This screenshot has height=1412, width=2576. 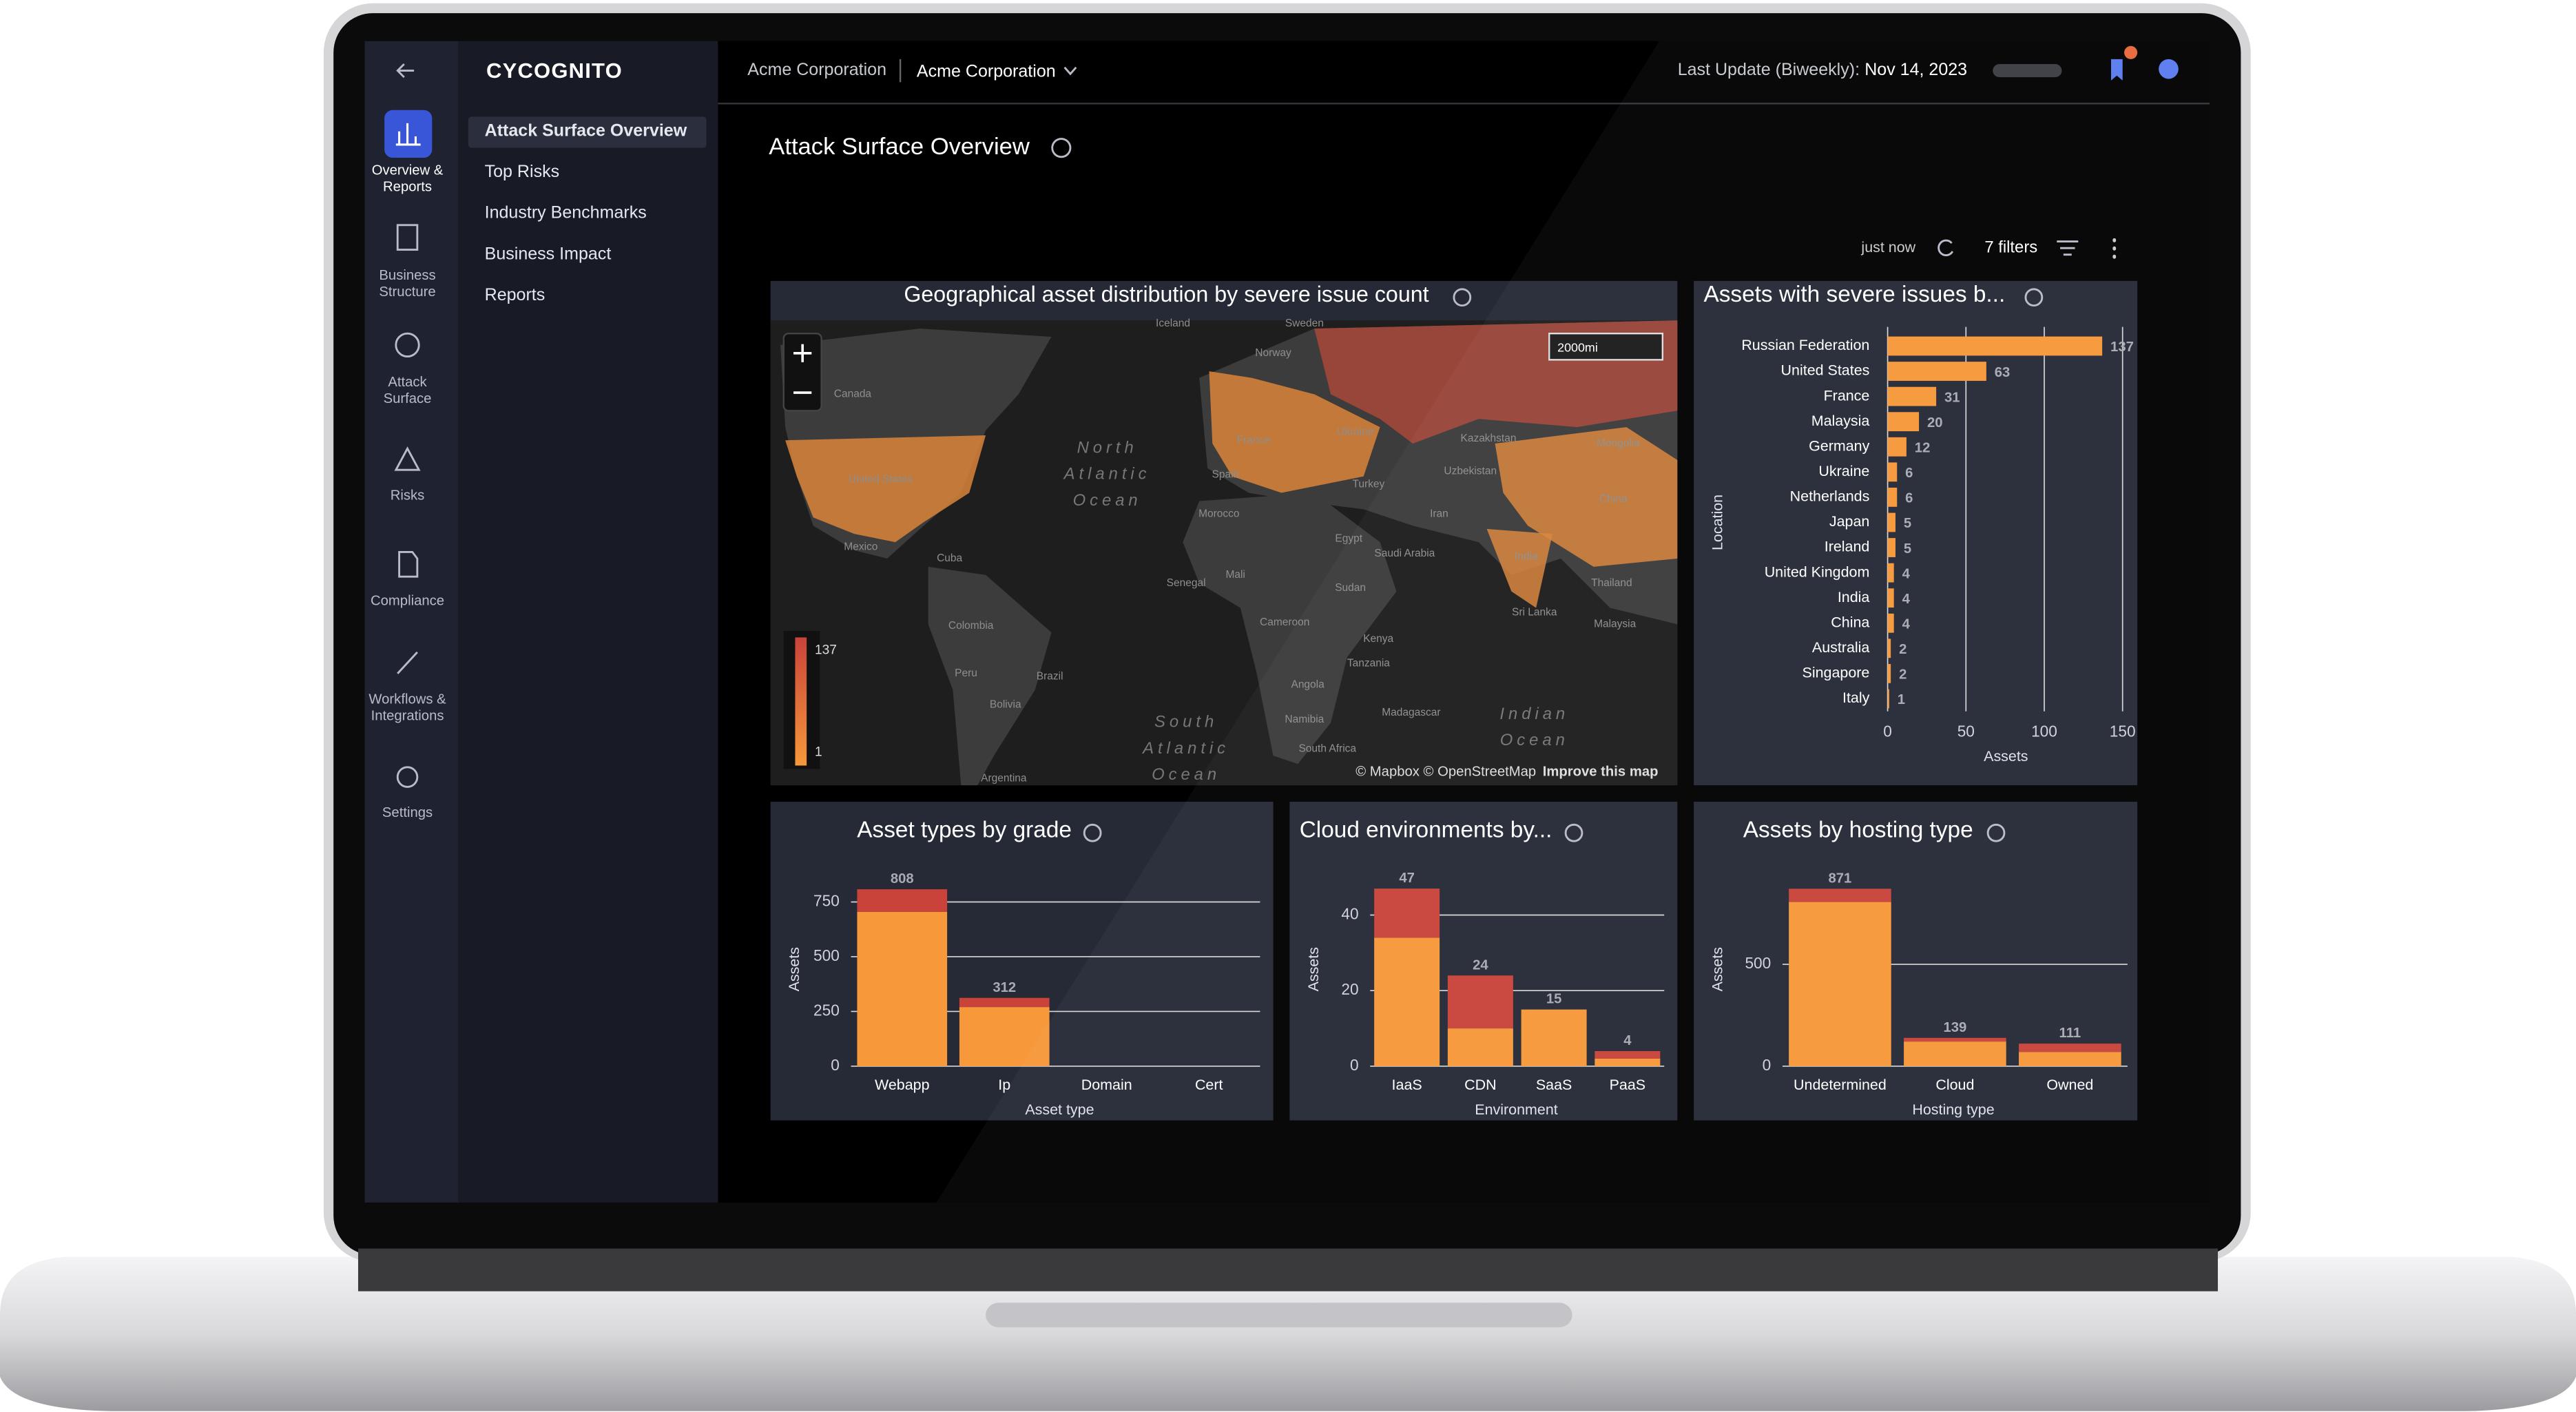 What do you see at coordinates (408, 170) in the screenshot?
I see `nav-rail-label: Overview &` at bounding box center [408, 170].